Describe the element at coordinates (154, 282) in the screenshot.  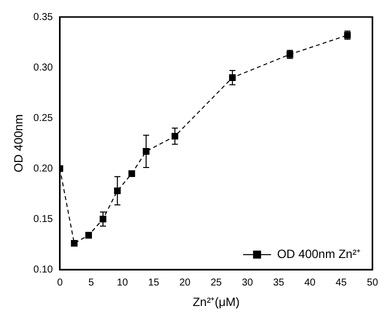
I see `x-tick-label: 15` at that location.